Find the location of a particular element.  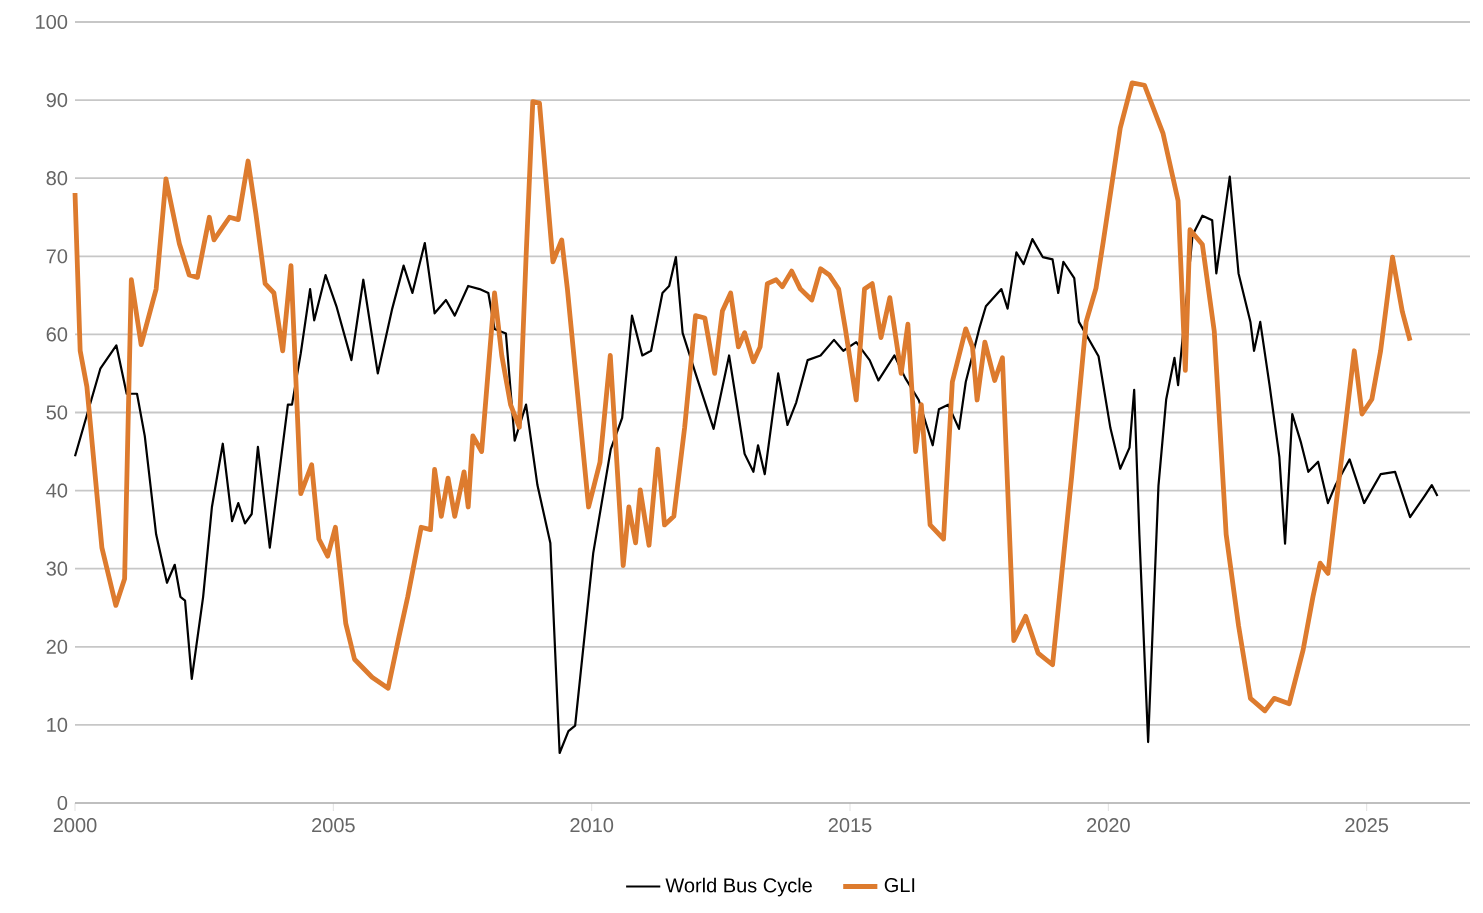

y-tick-label: 60 is located at coordinates (57, 334).